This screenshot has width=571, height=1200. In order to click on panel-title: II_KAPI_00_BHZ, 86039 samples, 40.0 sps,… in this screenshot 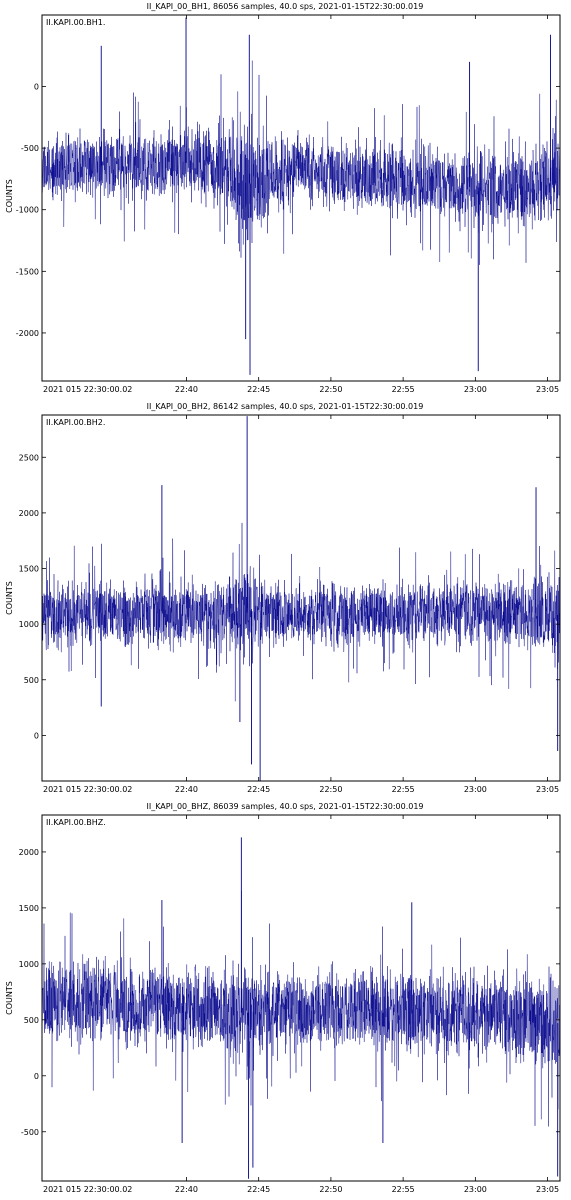, I will do `click(284, 806)`.